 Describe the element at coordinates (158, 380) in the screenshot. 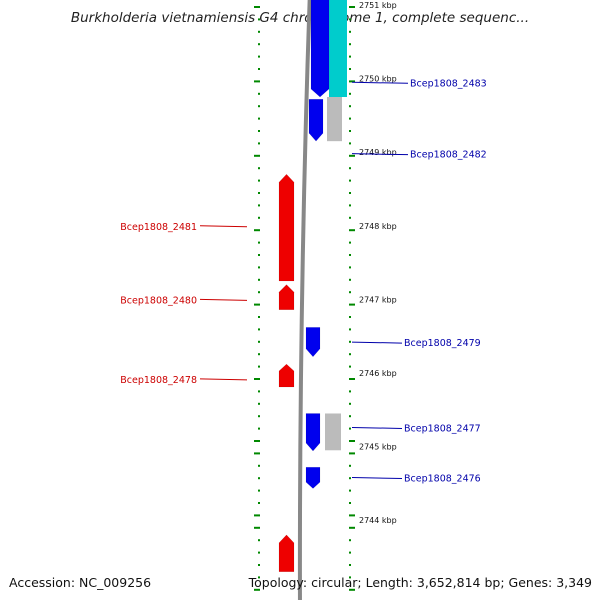

I see `gene-label-Bcep1808_2478: Bcep1808_2478` at that location.